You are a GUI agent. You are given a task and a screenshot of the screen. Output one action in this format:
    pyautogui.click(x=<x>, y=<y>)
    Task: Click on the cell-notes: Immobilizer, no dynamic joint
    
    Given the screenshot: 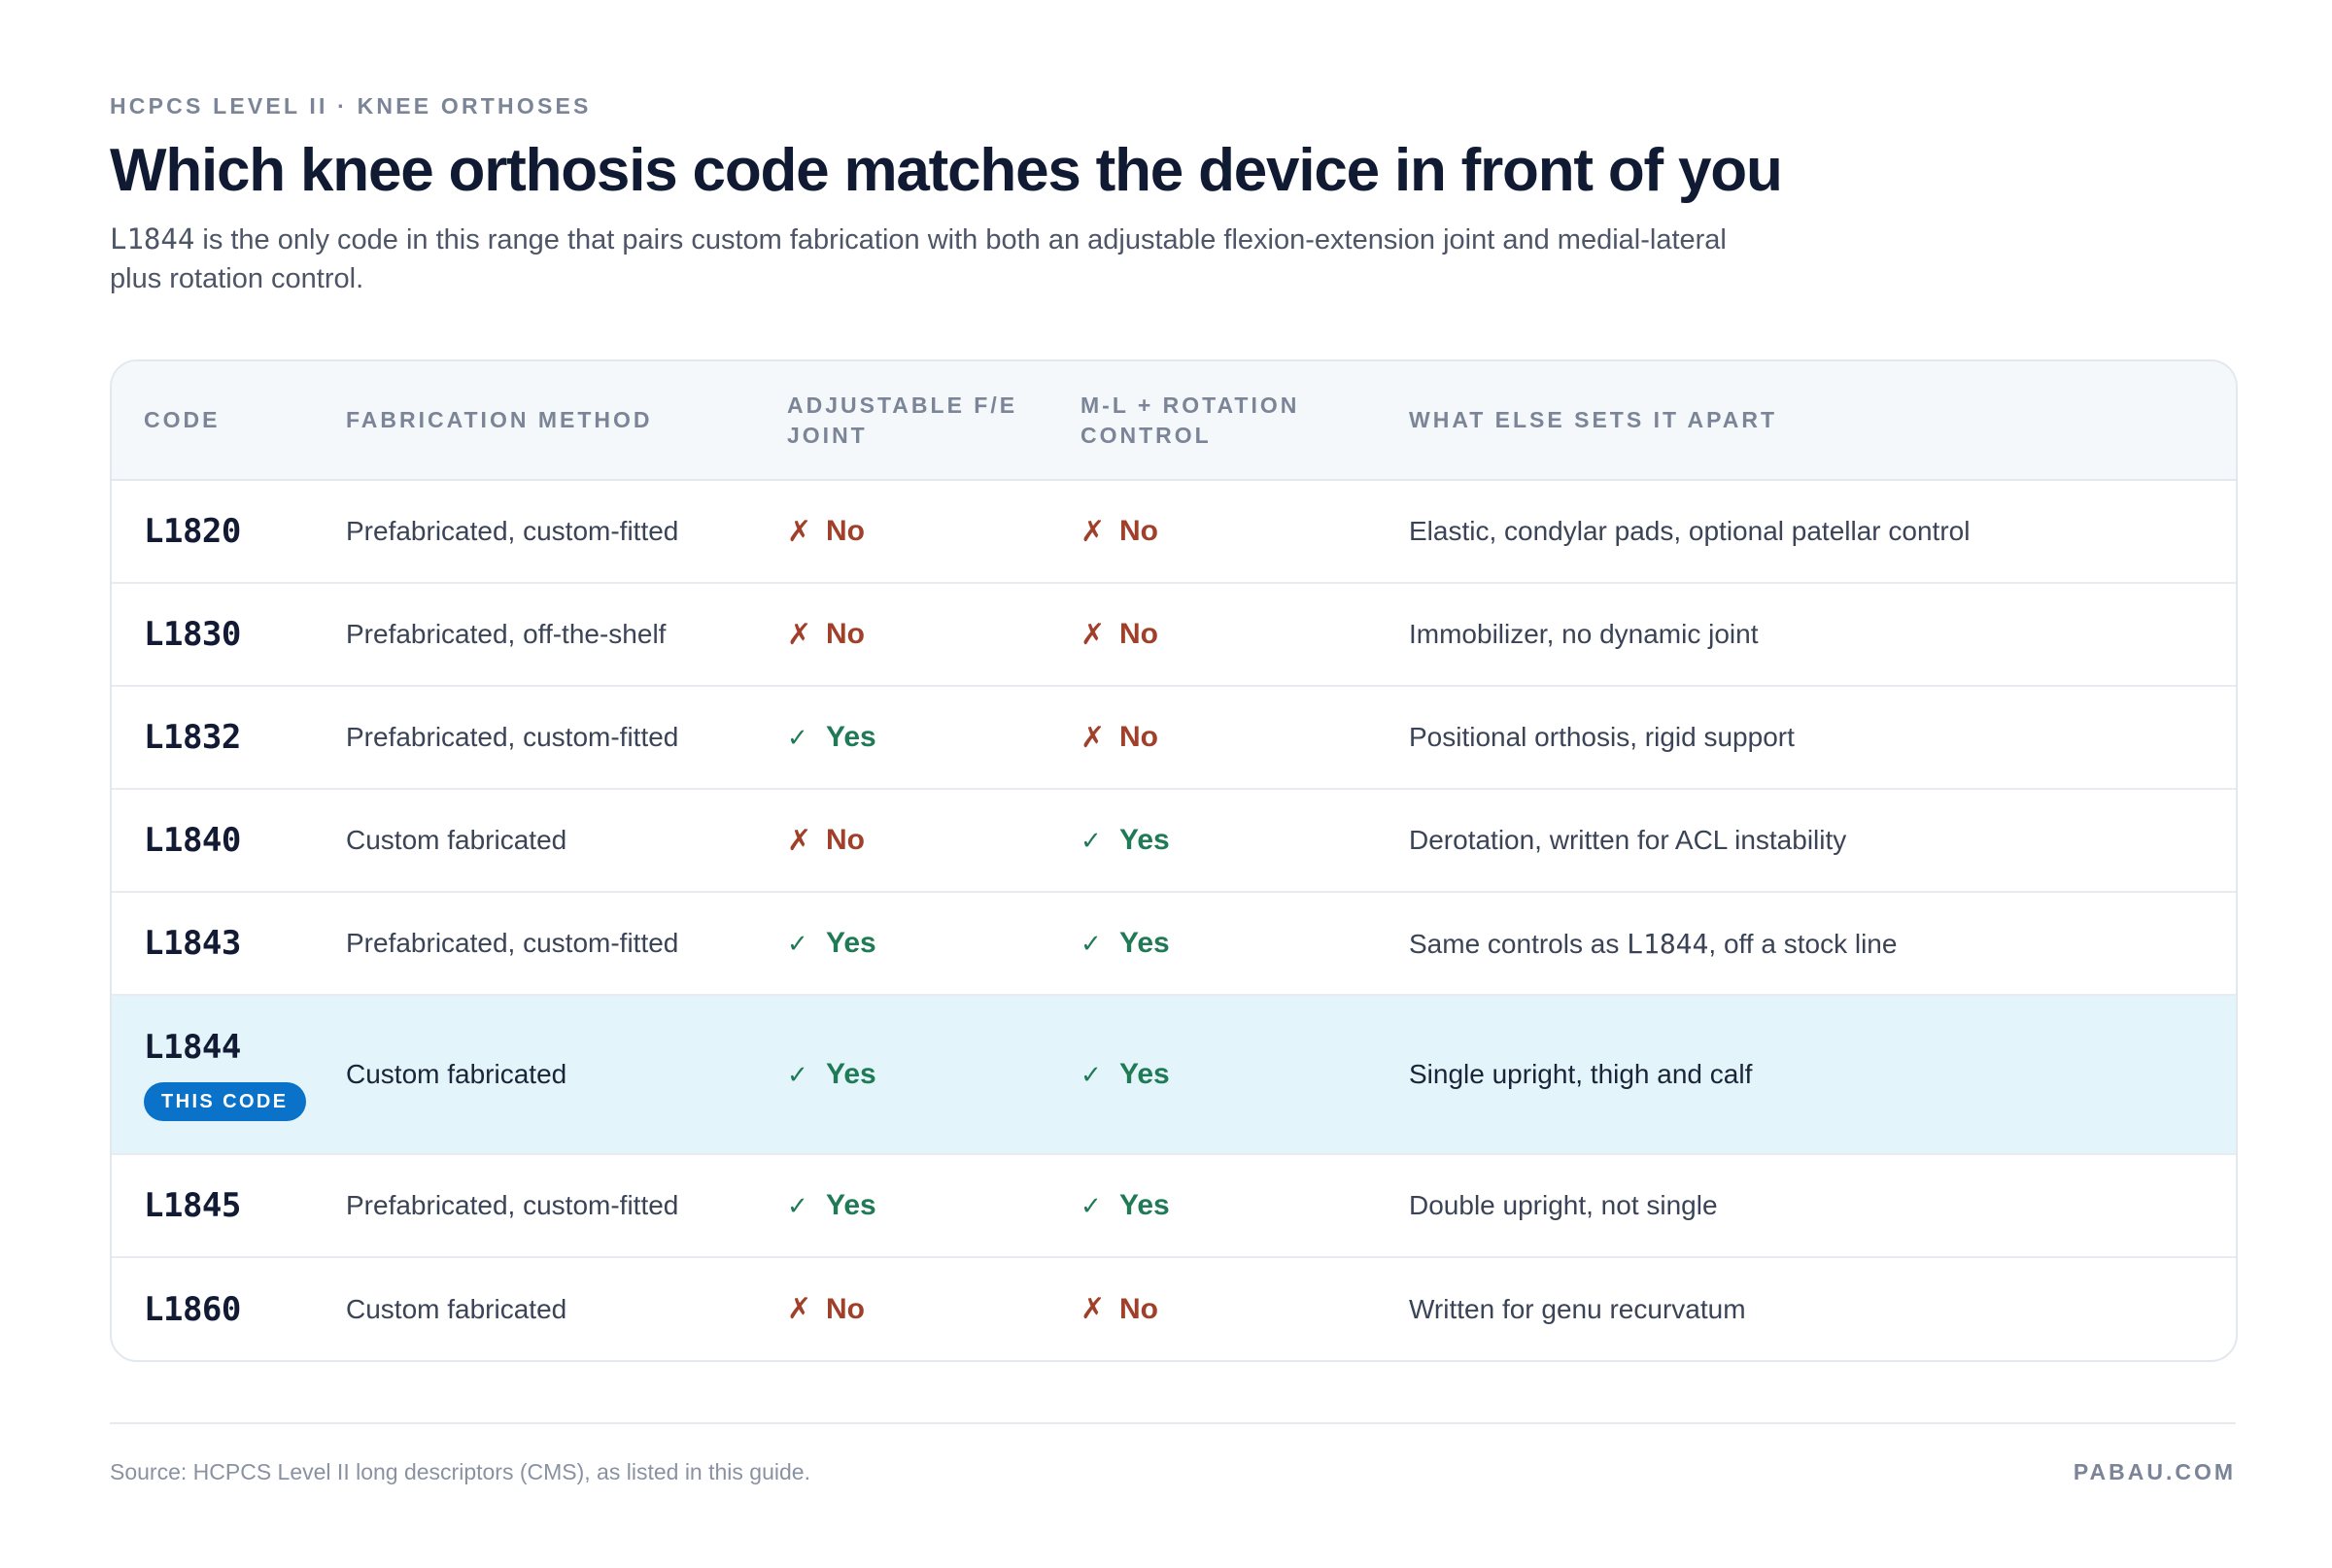 What is the action you would take?
    pyautogui.click(x=1822, y=635)
    